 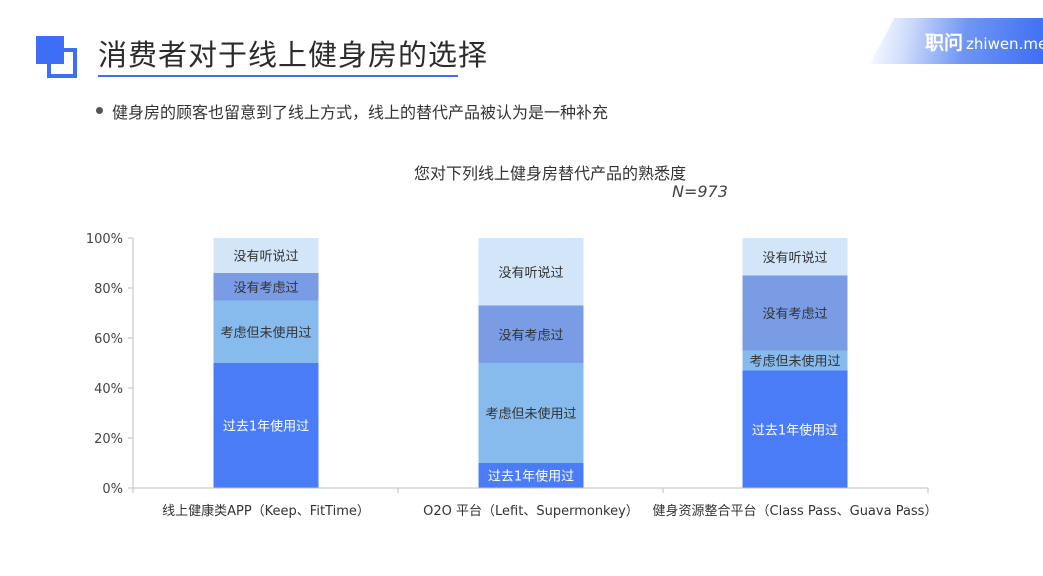 What do you see at coordinates (700, 191) in the screenshot?
I see `chart-sample-size: N=973` at bounding box center [700, 191].